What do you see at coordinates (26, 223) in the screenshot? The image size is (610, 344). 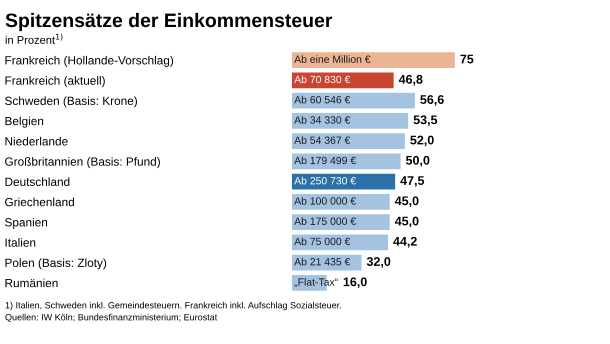 I see `y-tick-label: Spanien` at bounding box center [26, 223].